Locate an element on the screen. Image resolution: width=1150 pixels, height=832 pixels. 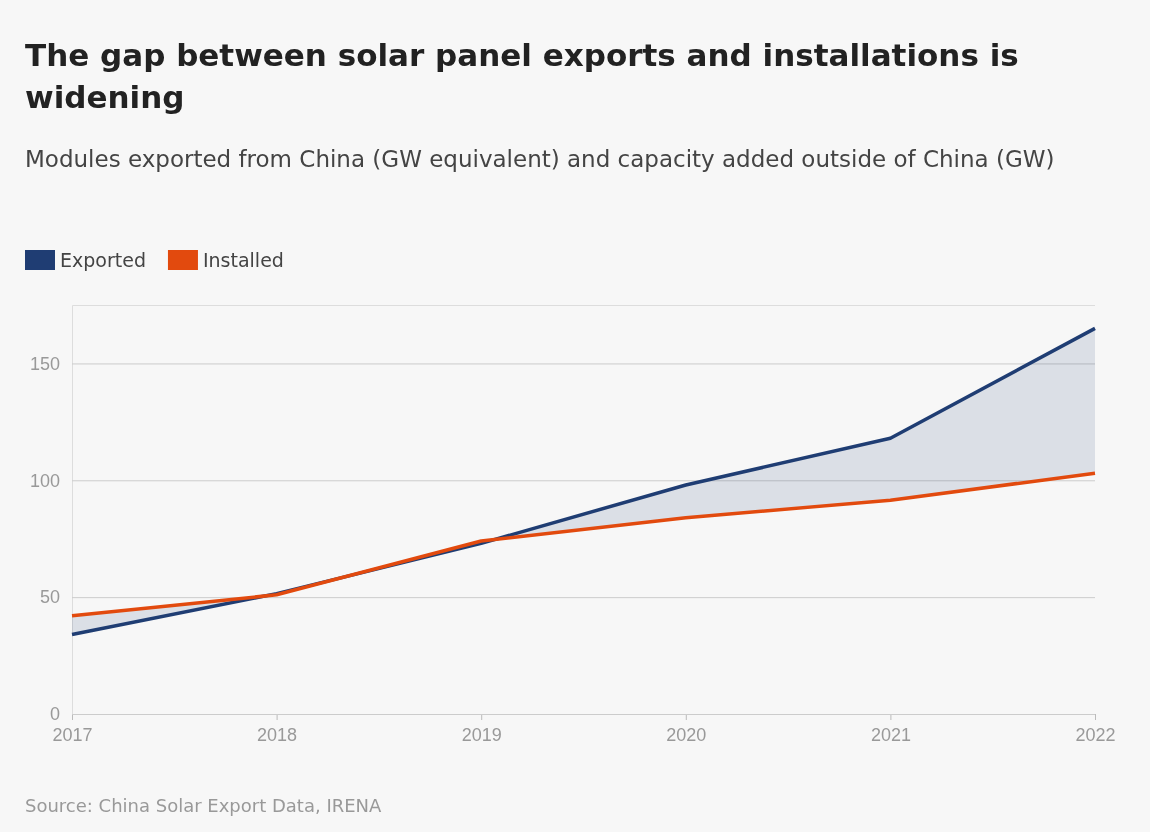
chart-title: The gap between solar panel exports and installations is widening is located at coordinates (522, 76).